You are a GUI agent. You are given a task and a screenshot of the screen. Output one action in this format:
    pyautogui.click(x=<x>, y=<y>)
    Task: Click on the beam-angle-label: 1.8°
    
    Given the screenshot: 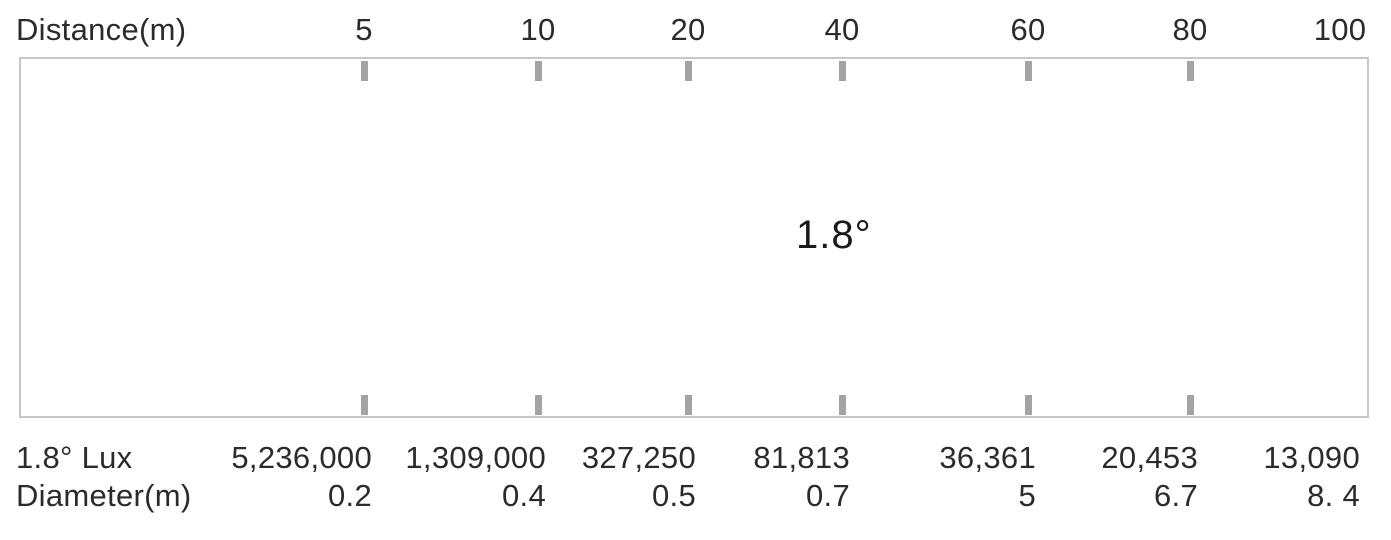 What is the action you would take?
    pyautogui.click(x=834, y=235)
    